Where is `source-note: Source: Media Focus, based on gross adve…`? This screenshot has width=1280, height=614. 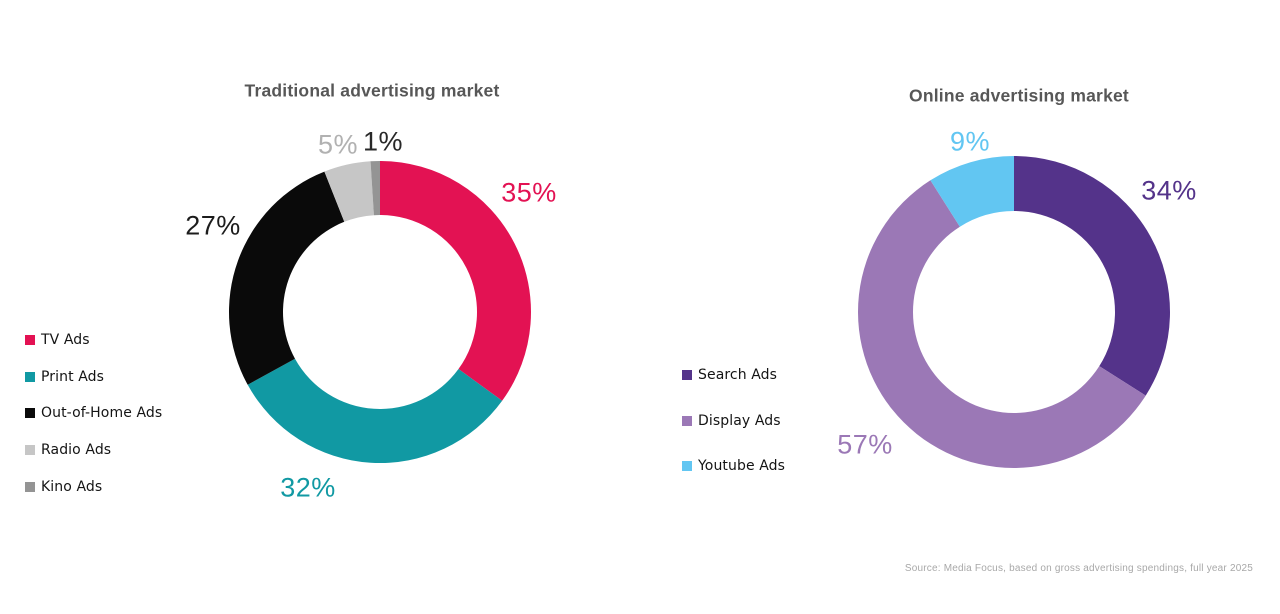 source-note: Source: Media Focus, based on gross adve… is located at coordinates (1078, 568).